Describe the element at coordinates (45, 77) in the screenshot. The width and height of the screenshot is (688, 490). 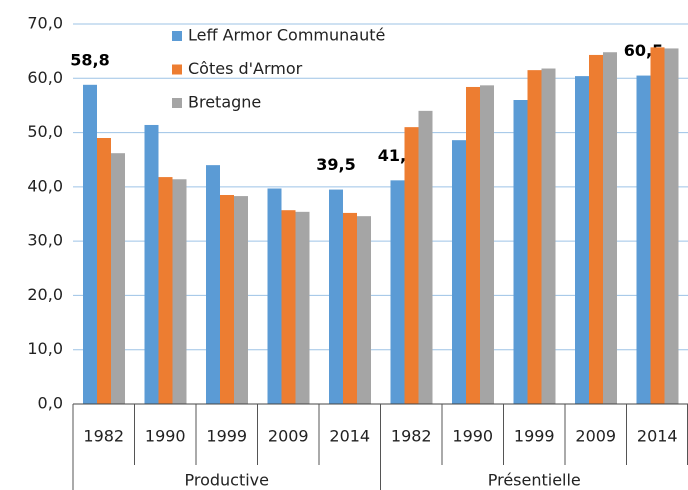
I see `y-tick-label: 60,0` at that location.